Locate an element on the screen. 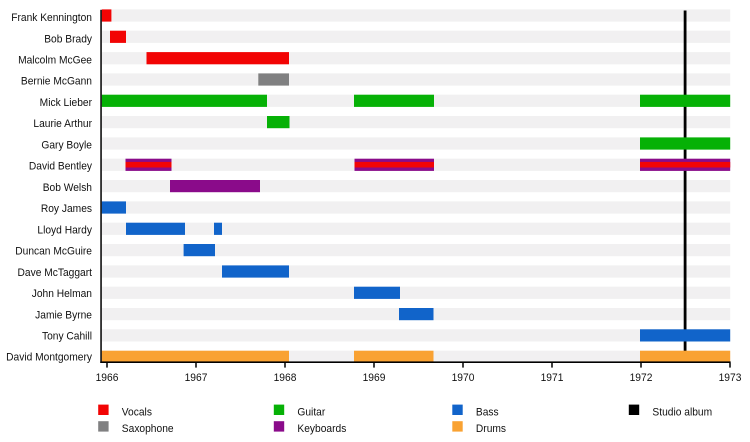 This screenshot has width=750, height=442. svg-text: 1971 is located at coordinates (552, 378).